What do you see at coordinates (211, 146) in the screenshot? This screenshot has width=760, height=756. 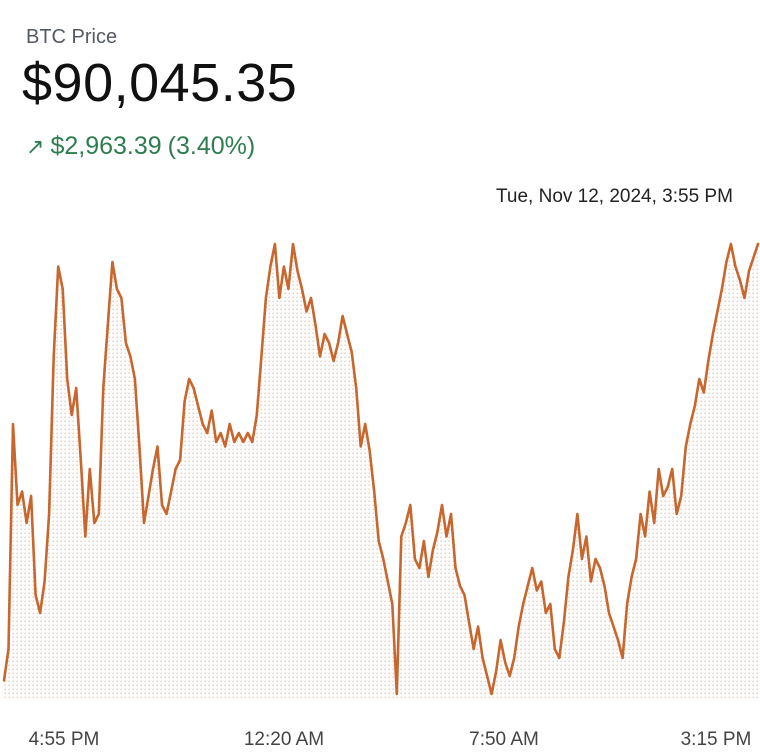 I see `change-percent: (3.40%)` at bounding box center [211, 146].